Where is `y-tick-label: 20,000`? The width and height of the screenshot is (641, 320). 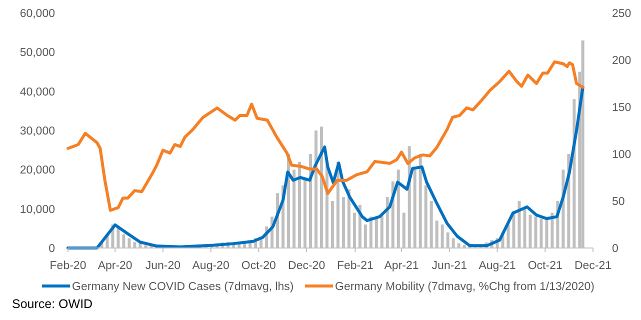 y-tick-label: 20,000 is located at coordinates (37, 170).